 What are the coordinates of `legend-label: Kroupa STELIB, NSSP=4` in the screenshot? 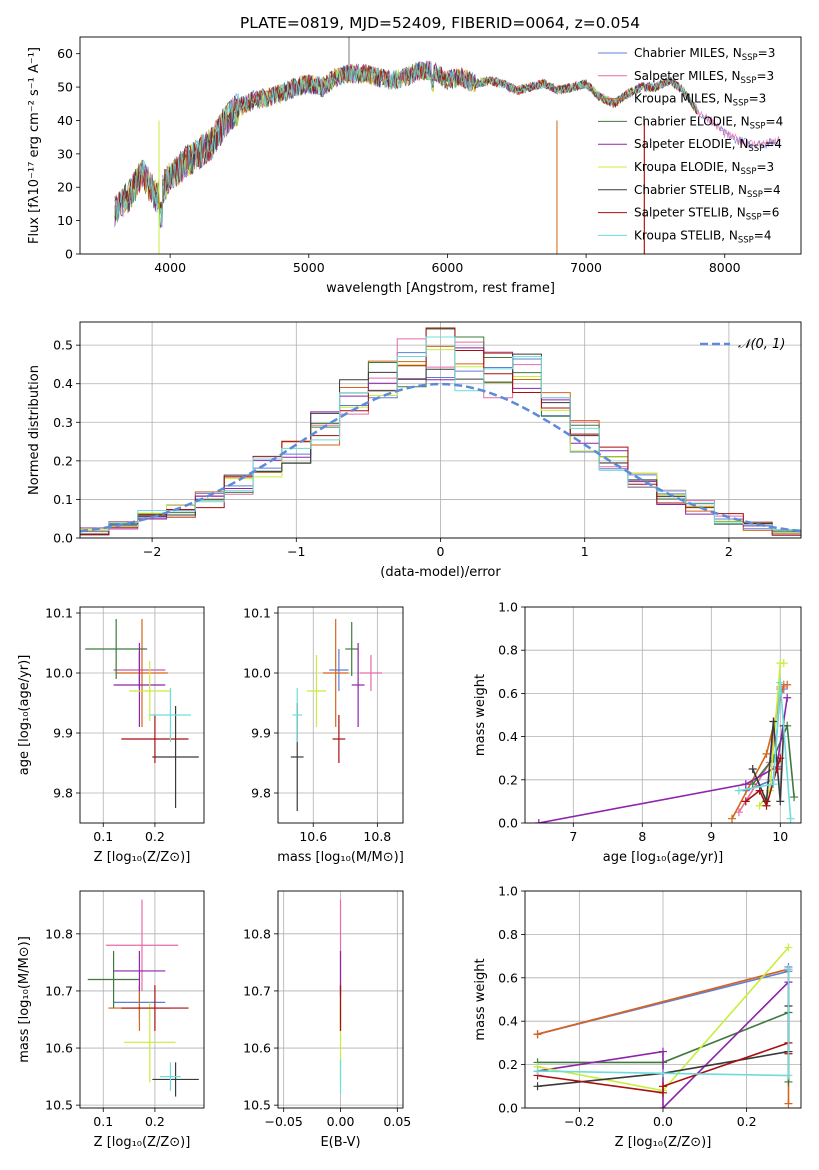 It's located at (703, 236).